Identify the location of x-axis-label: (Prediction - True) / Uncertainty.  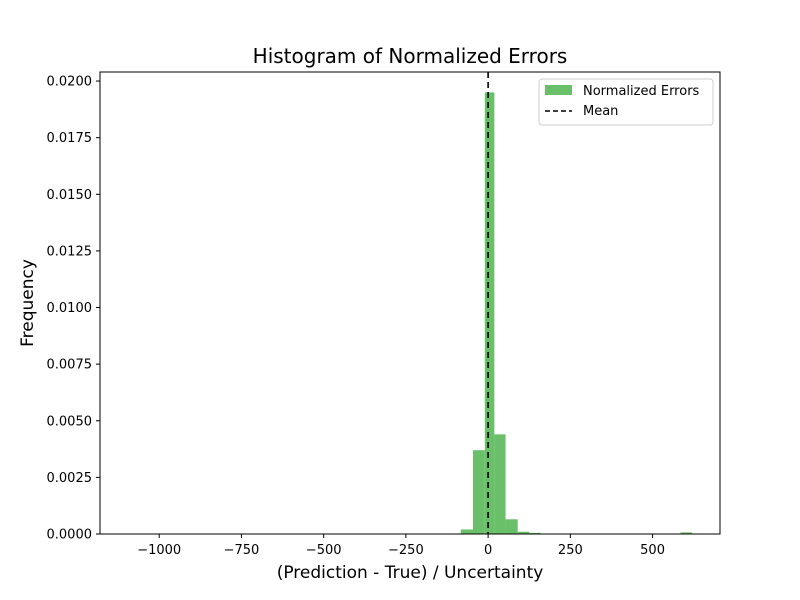
(410, 573).